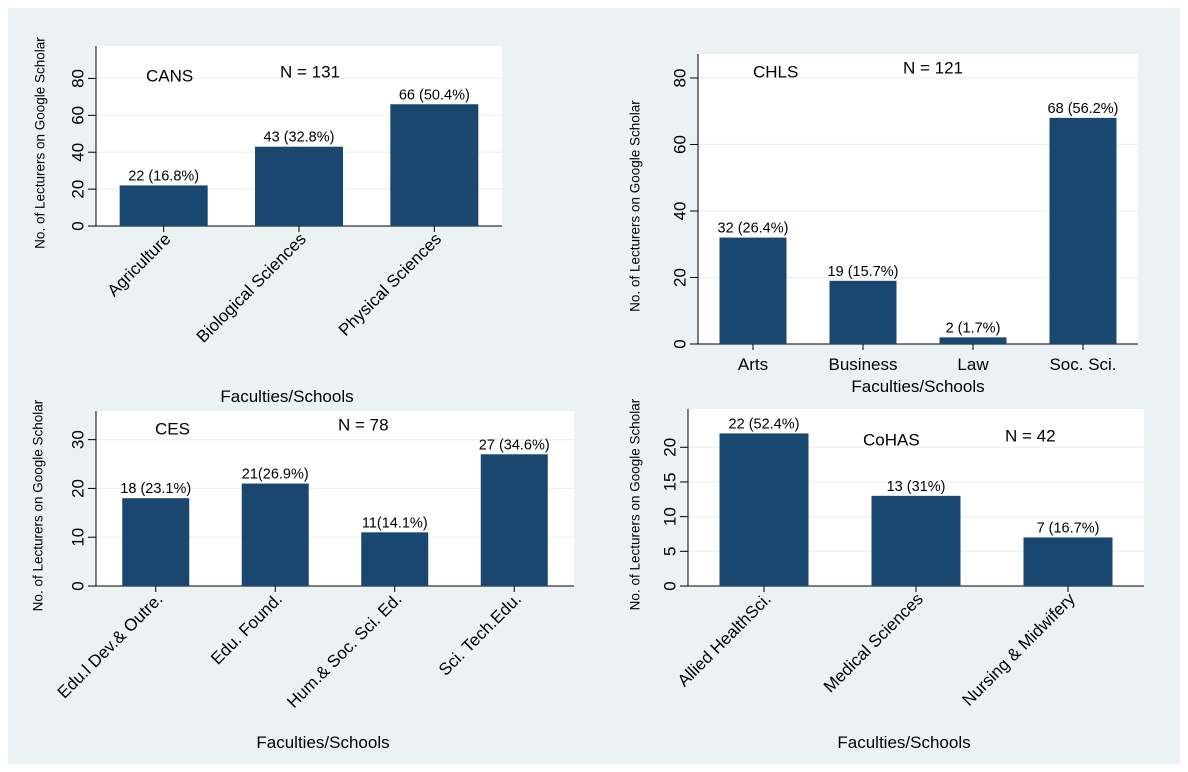 The width and height of the screenshot is (1188, 772). What do you see at coordinates (78, 488) in the screenshot?
I see `panel-3-y-tick-label: 20` at bounding box center [78, 488].